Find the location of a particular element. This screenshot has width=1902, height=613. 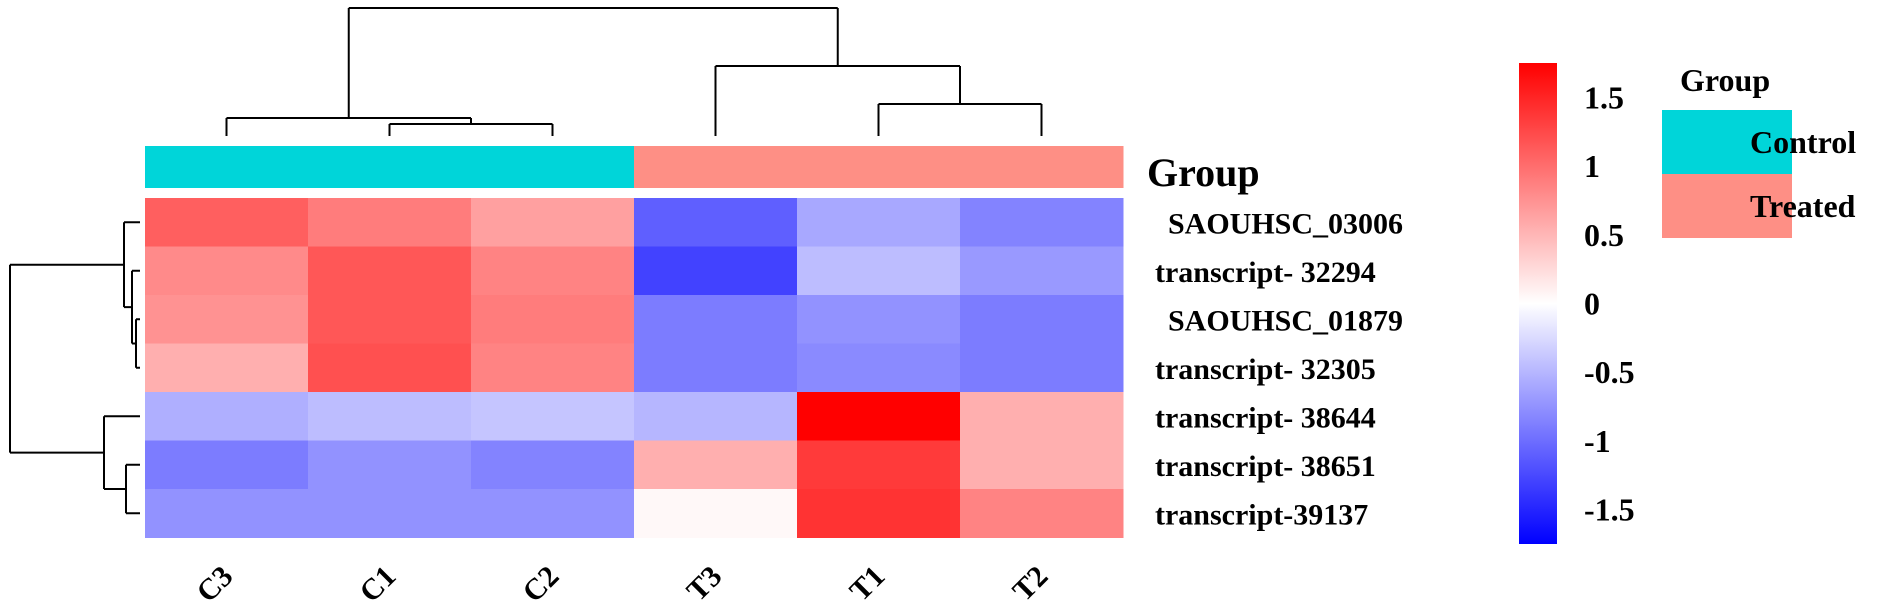

column-label: C2 is located at coordinates (540, 584).